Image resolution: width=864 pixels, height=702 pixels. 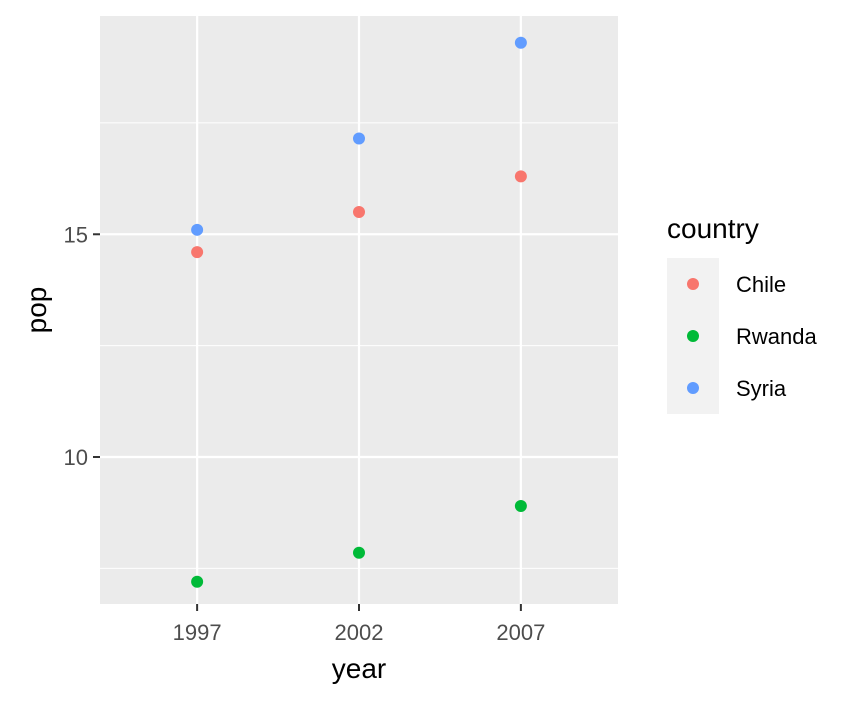 I want to click on y-tick-label: 10, so click(x=76, y=457).